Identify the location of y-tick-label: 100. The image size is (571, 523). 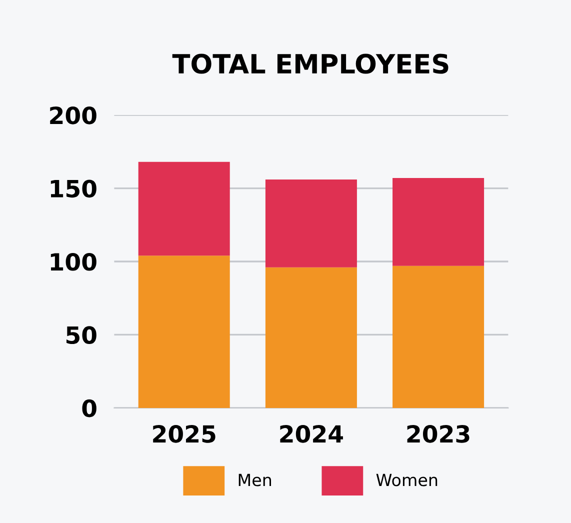
(73, 261).